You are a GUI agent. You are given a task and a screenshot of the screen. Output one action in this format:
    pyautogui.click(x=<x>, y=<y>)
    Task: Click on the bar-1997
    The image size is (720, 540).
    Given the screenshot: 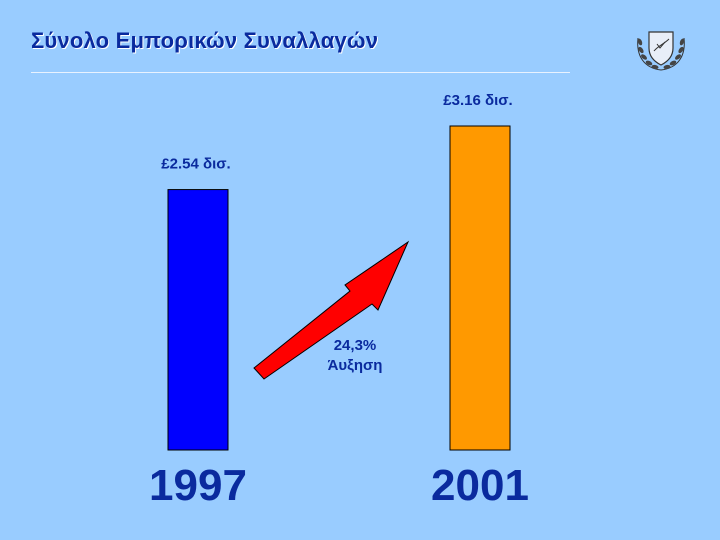 What is the action you would take?
    pyautogui.click(x=198, y=320)
    